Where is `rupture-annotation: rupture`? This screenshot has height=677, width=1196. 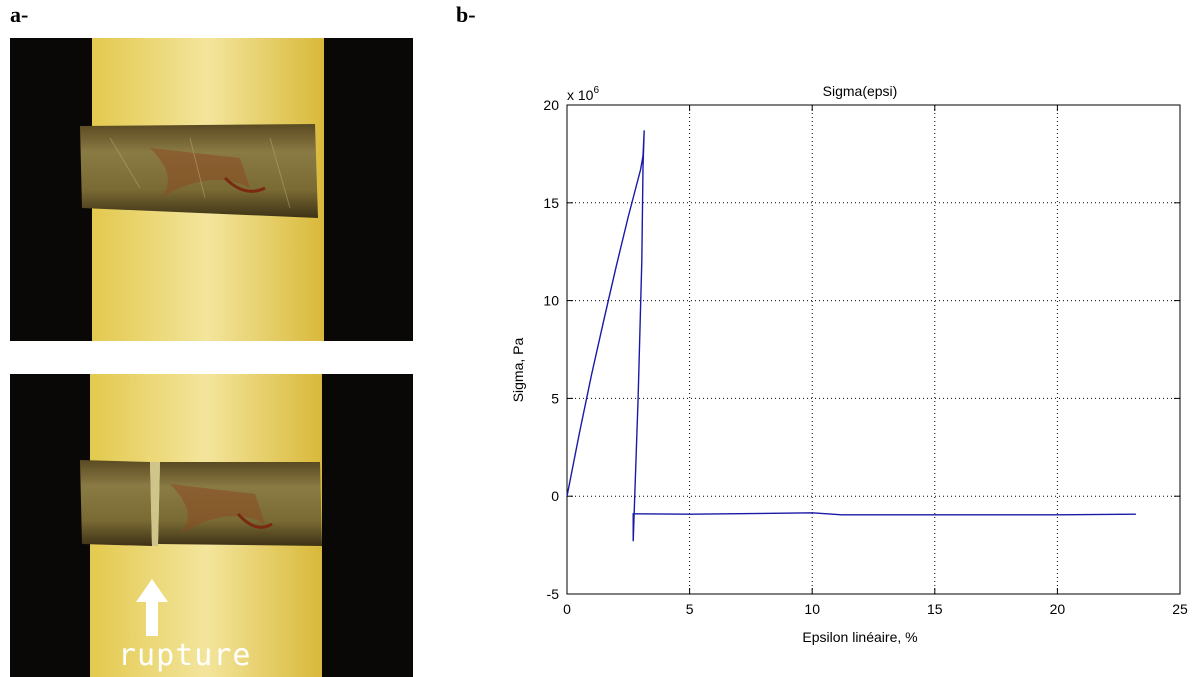 rupture-annotation: rupture is located at coordinates (185, 655).